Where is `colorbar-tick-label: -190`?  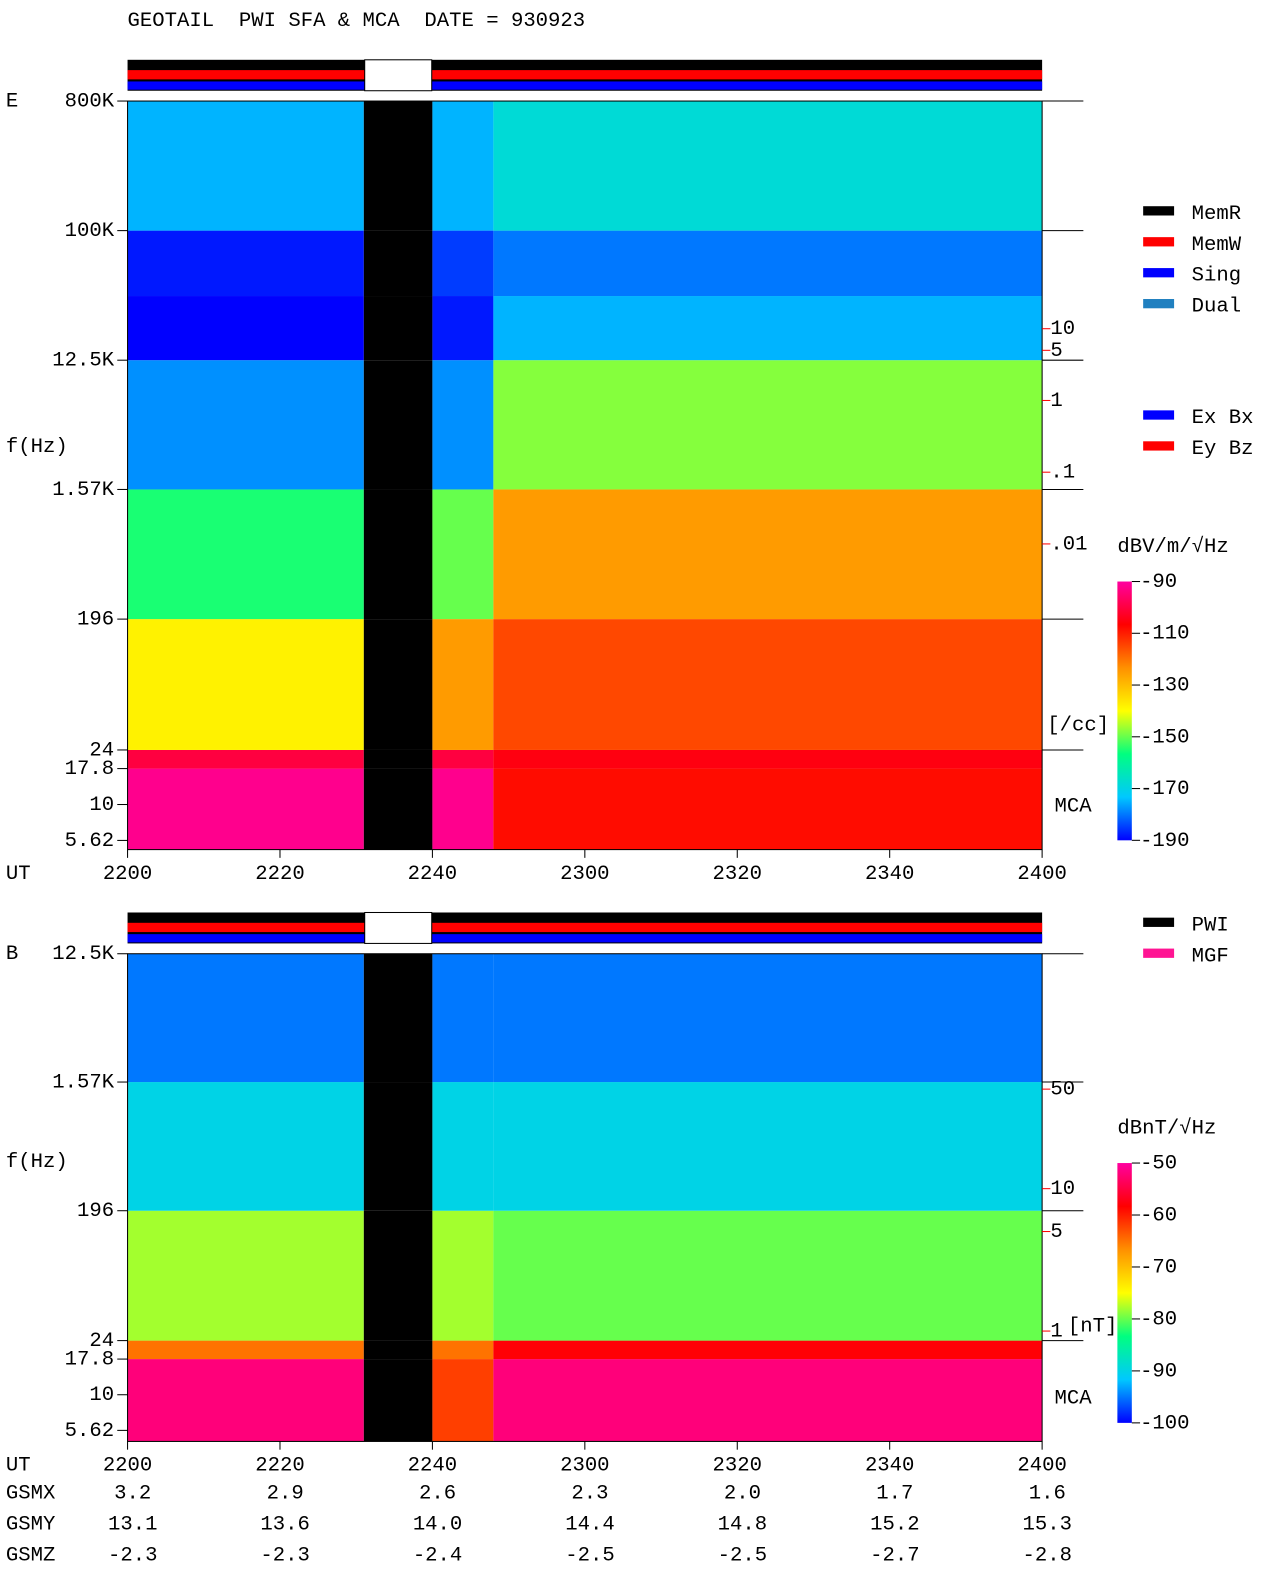 colorbar-tick-label: -190 is located at coordinates (1164, 841).